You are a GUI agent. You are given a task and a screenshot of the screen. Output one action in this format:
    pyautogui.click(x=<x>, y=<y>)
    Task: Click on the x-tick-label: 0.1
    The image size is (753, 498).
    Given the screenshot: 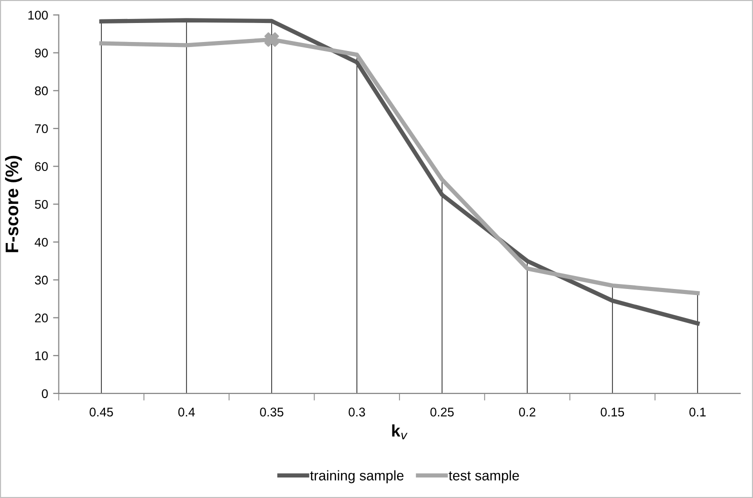 What is the action you would take?
    pyautogui.click(x=697, y=412)
    